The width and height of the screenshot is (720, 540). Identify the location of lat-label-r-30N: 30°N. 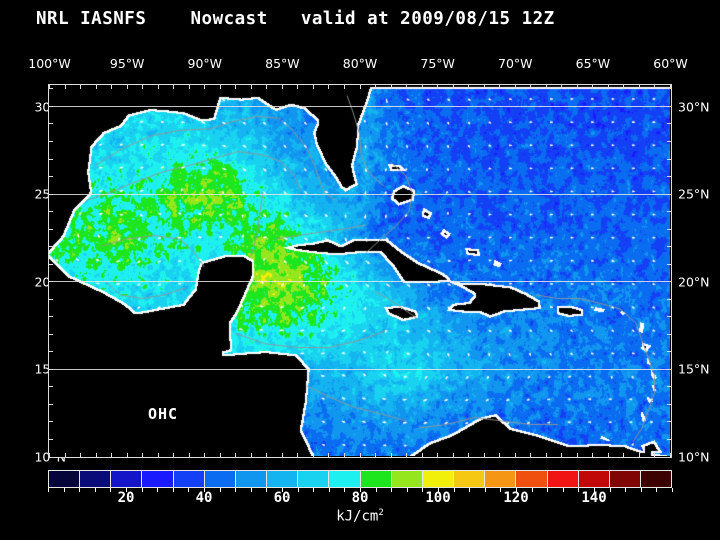
(694, 106).